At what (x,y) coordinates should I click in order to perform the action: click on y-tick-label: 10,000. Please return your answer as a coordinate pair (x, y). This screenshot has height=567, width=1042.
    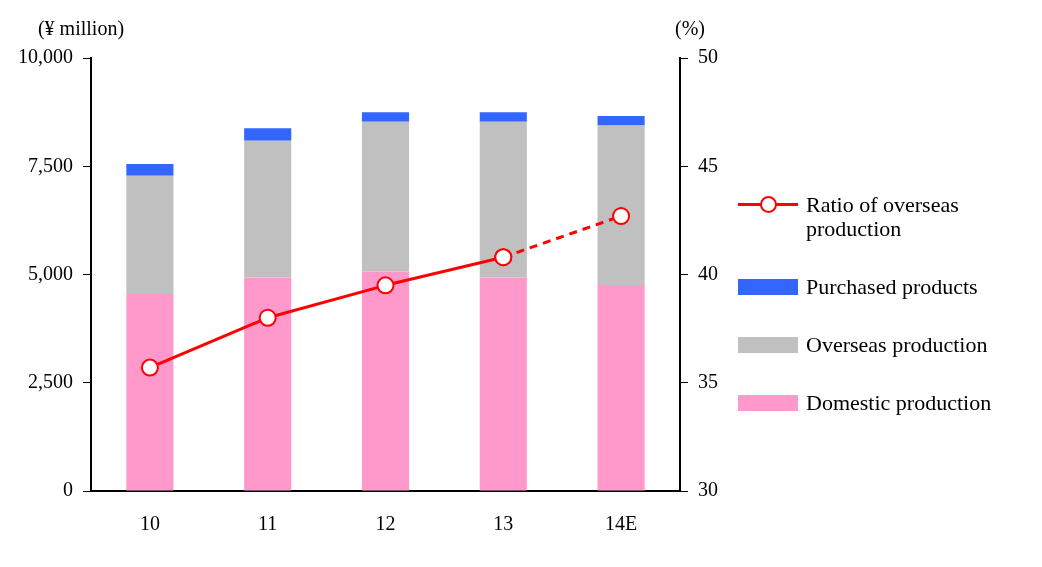
    Looking at the image, I should click on (45, 56).